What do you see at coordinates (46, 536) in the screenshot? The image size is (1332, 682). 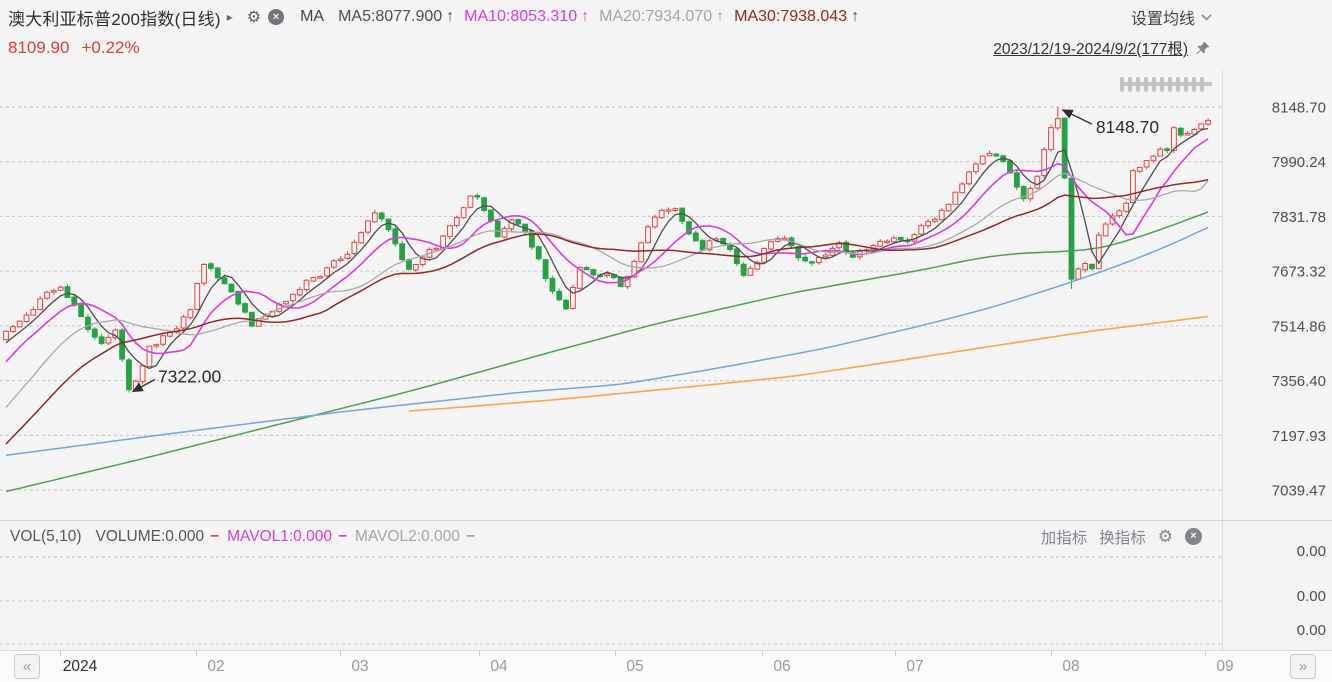 I see `vol-caption: VOL(5,10)` at bounding box center [46, 536].